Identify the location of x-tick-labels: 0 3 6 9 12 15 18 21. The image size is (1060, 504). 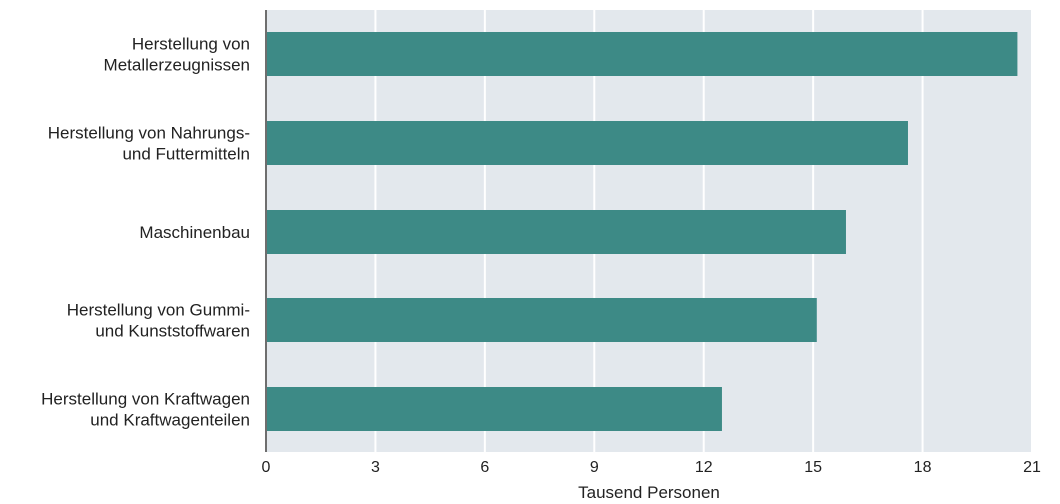
(651, 467).